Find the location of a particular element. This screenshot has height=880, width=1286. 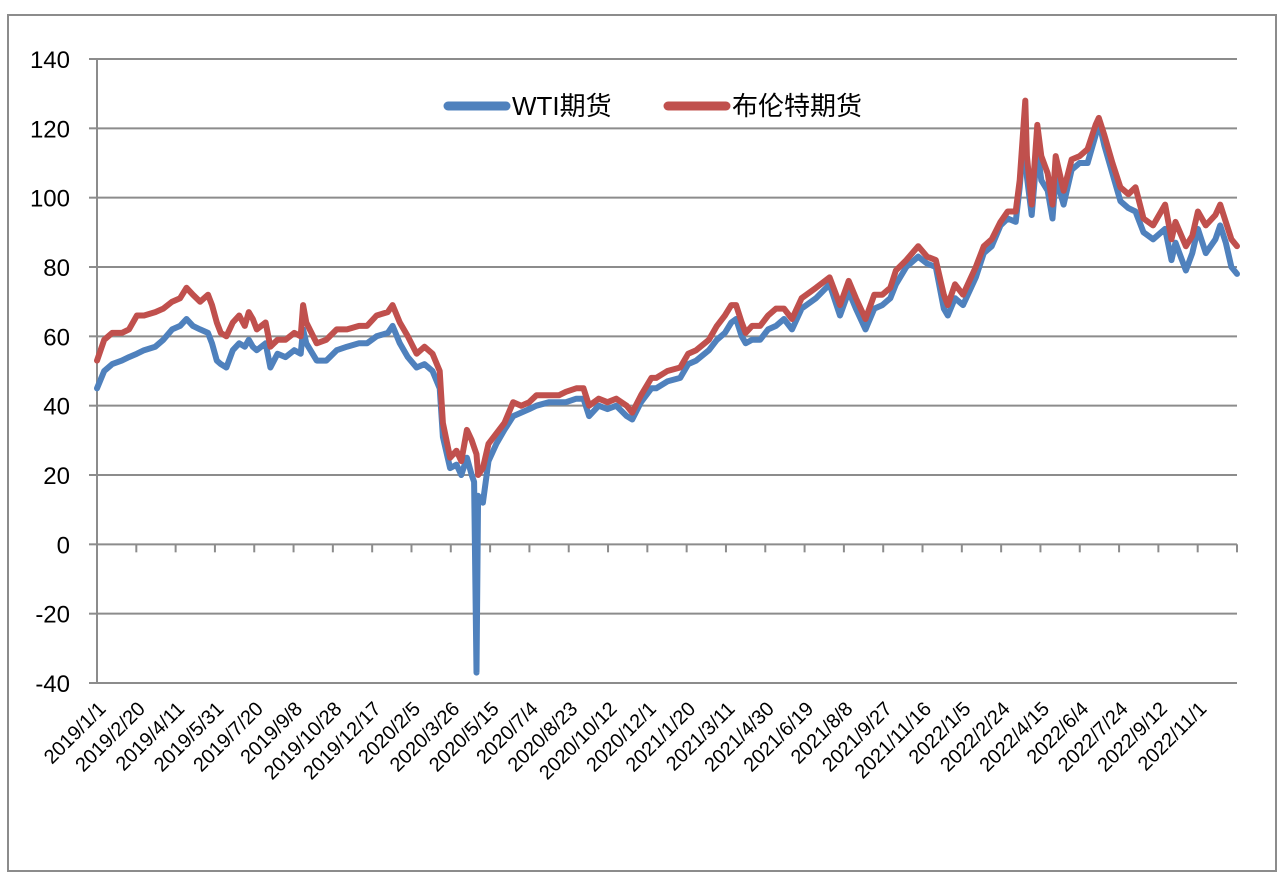

legend-label-wti: WTI期货 is located at coordinates (562, 106).